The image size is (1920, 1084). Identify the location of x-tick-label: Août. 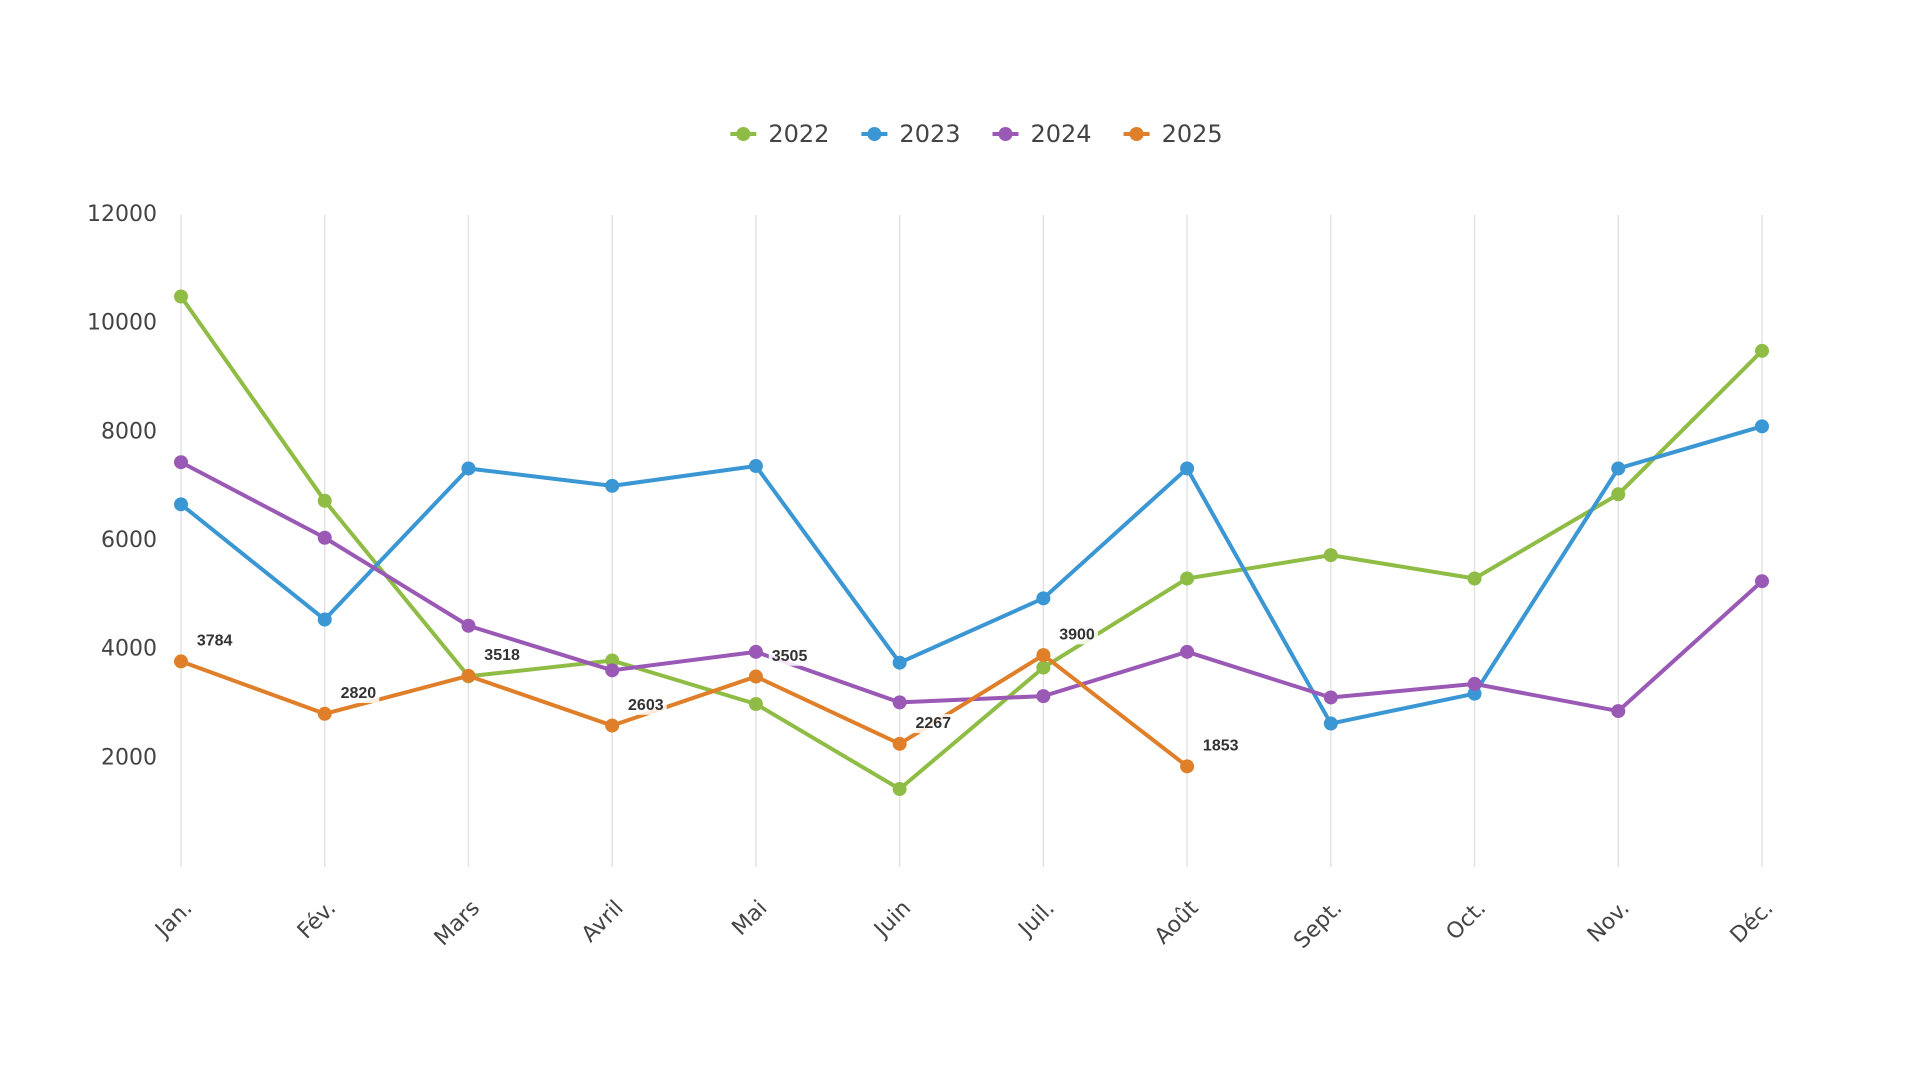
(1177, 923).